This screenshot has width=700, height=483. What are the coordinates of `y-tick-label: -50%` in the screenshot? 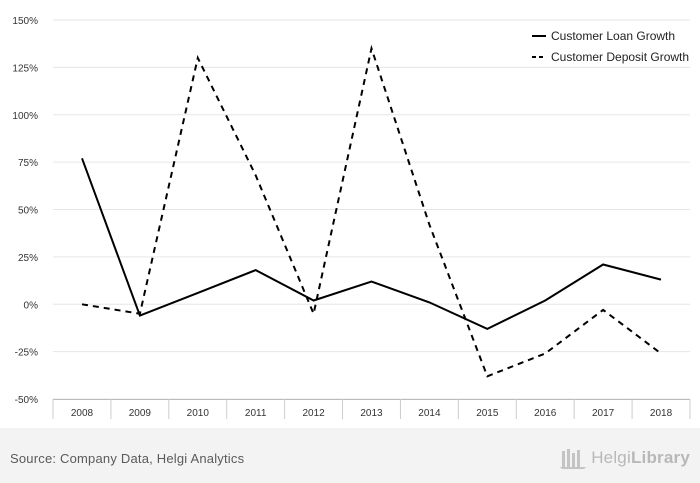 It's located at (26, 400).